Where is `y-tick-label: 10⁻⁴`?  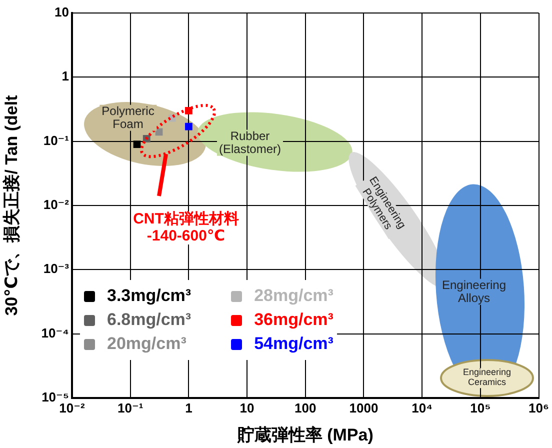
y-tick-label: 10⁻⁴ is located at coordinates (55, 332).